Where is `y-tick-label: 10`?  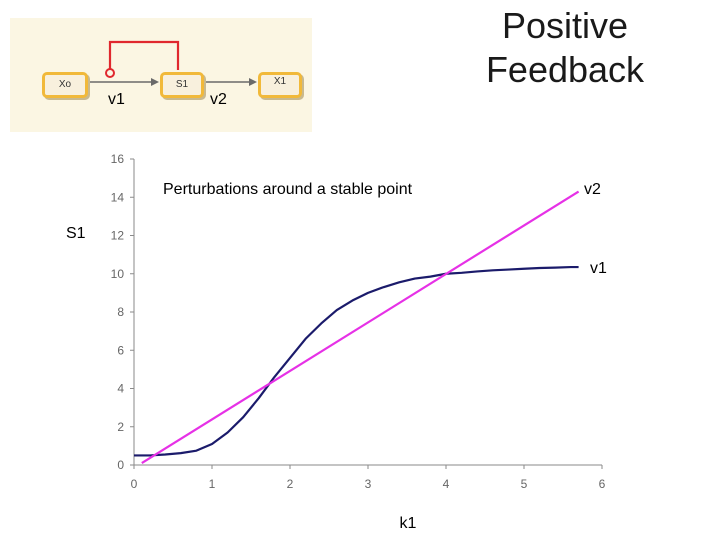 y-tick-label: 10 is located at coordinates (118, 274).